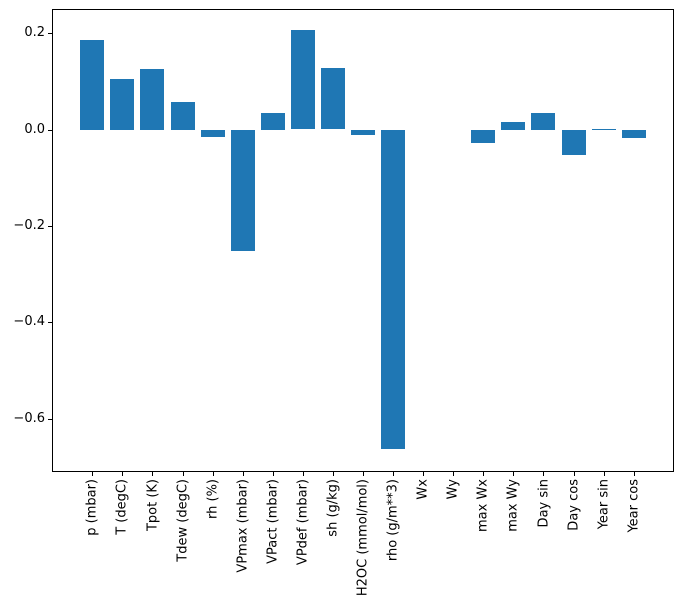 Image resolution: width=683 pixels, height=616 pixels. What do you see at coordinates (152, 505) in the screenshot?
I see `x-tick-label: Tpot (K)` at bounding box center [152, 505].